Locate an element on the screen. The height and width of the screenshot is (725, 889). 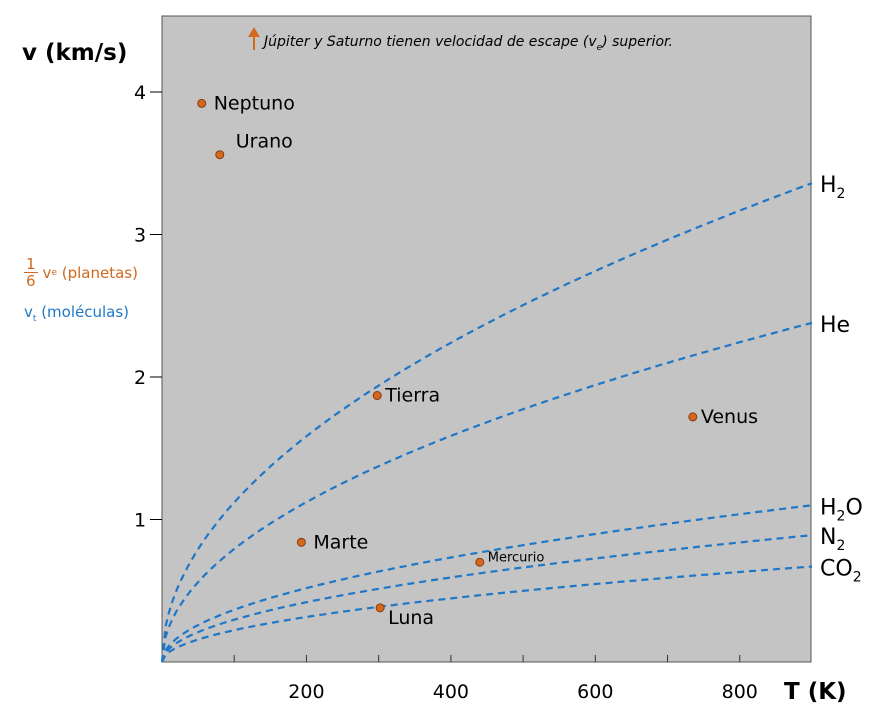
fraction-numerator: 1 is located at coordinates (31, 264).